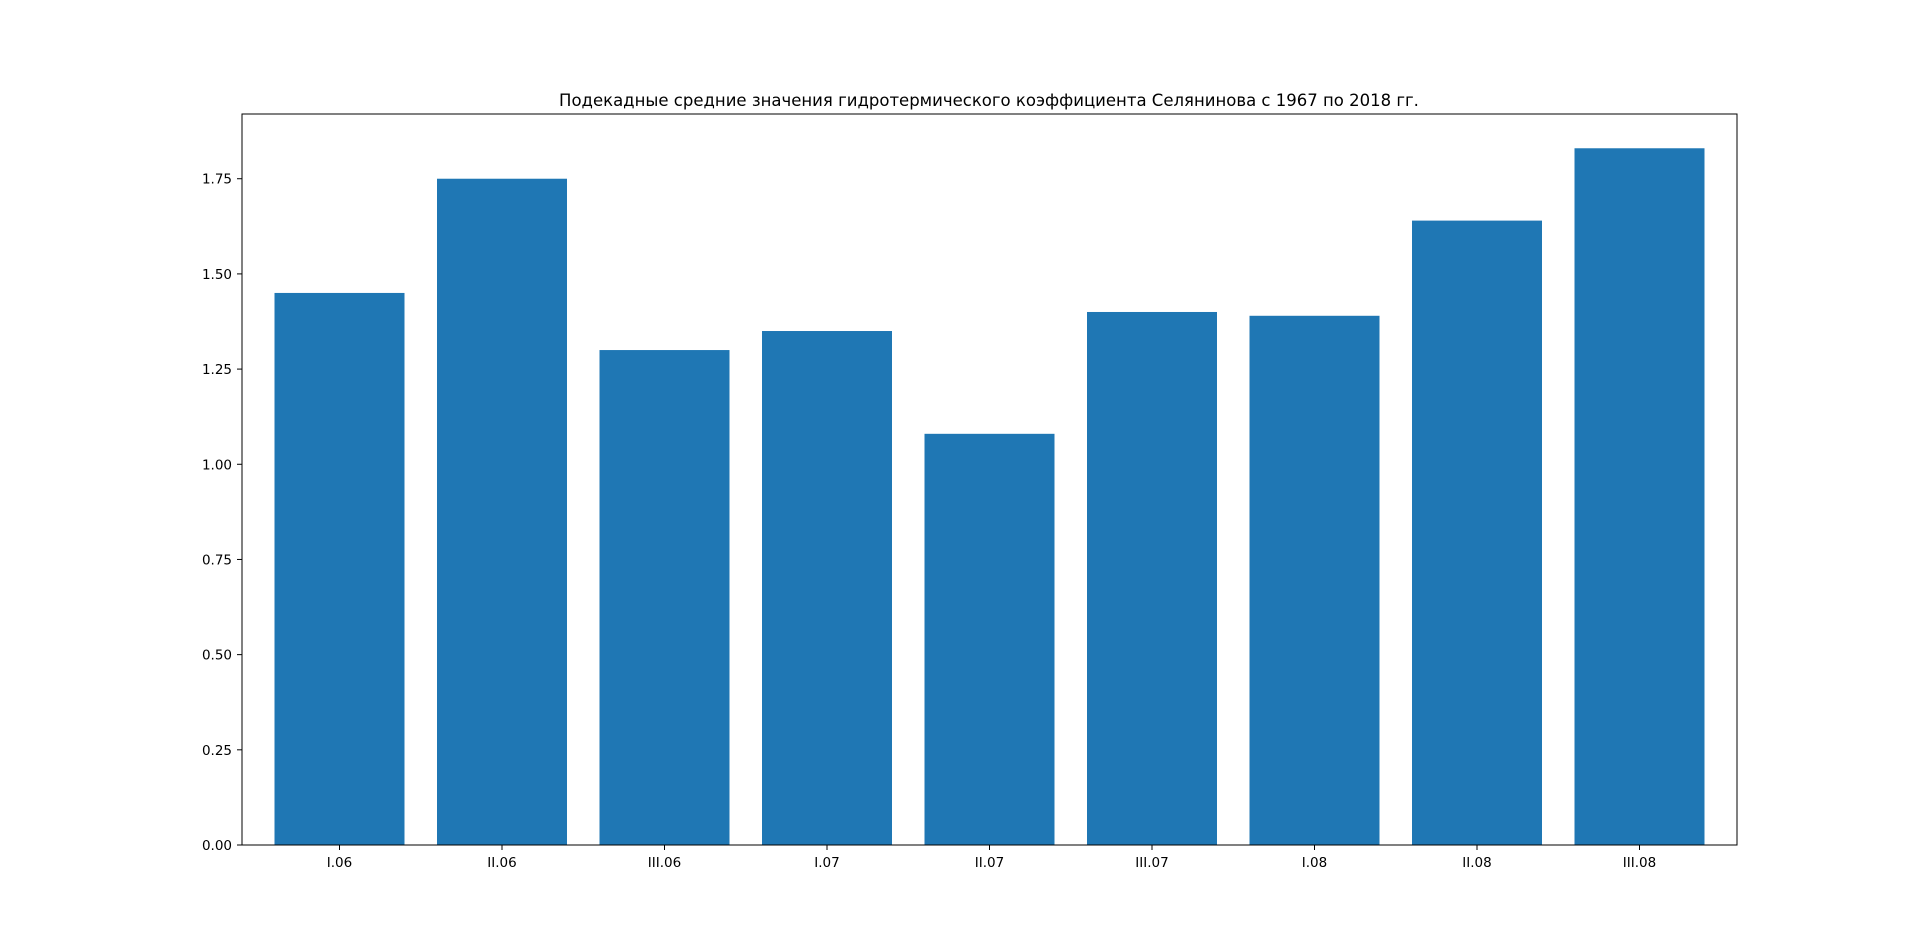 The width and height of the screenshot is (1920, 944). Describe the element at coordinates (826, 863) in the screenshot. I see `x-tick-label: I.07` at that location.